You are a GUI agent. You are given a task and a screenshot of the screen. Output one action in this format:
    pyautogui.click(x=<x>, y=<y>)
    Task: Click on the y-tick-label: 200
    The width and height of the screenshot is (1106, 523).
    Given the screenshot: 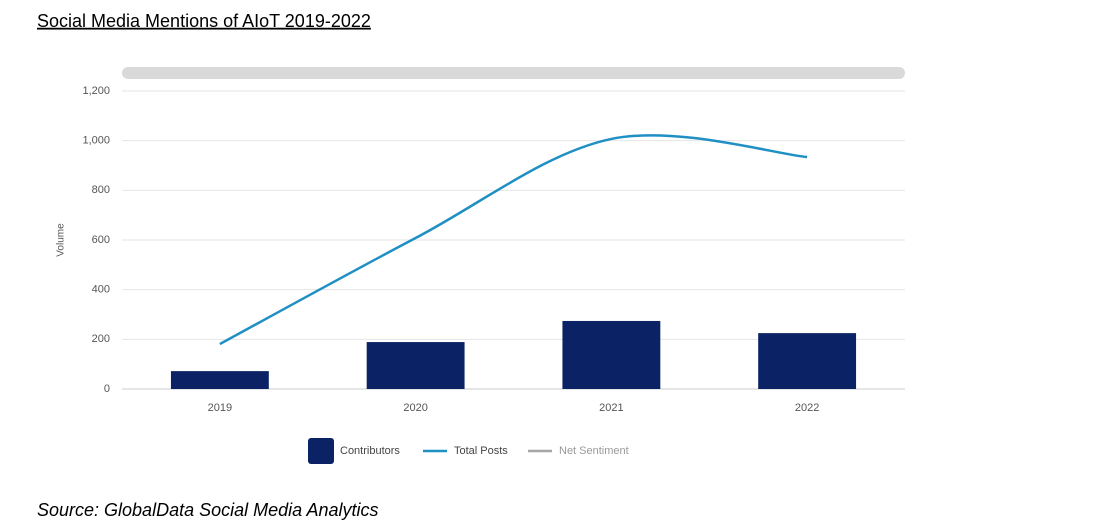 What is the action you would take?
    pyautogui.click(x=101, y=339)
    